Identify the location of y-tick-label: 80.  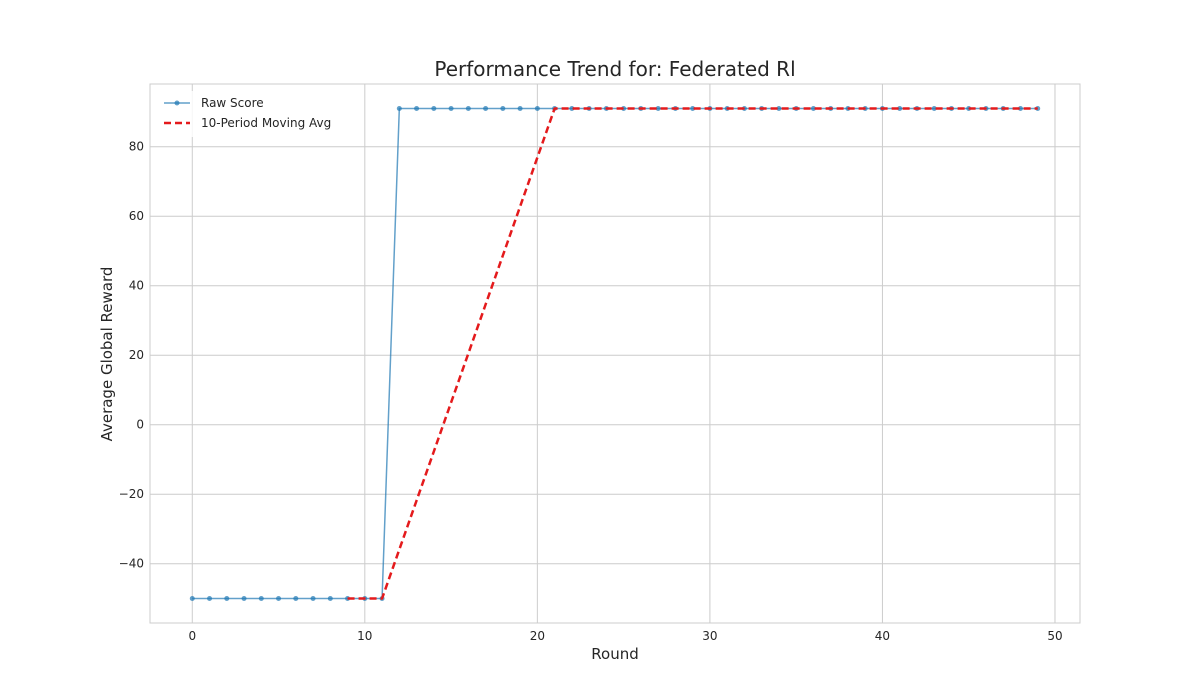
(136, 147).